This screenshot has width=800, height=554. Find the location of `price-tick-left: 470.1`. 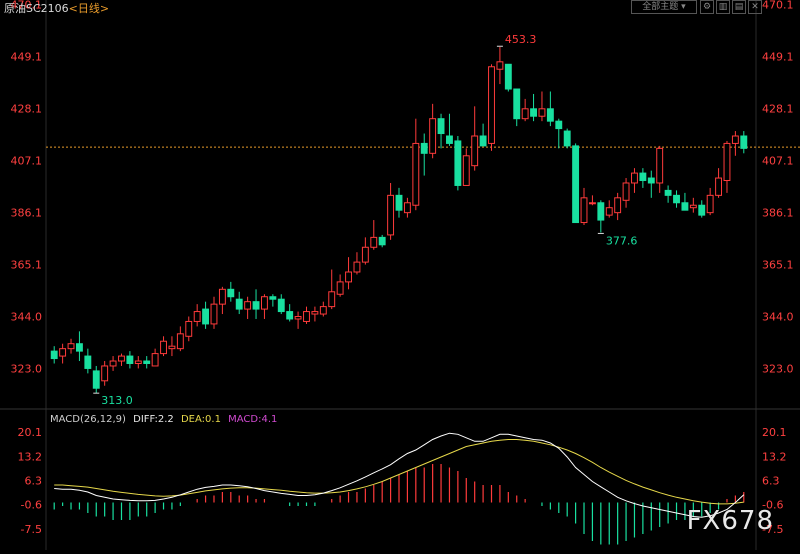

price-tick-left: 470.1 is located at coordinates (27, 6).